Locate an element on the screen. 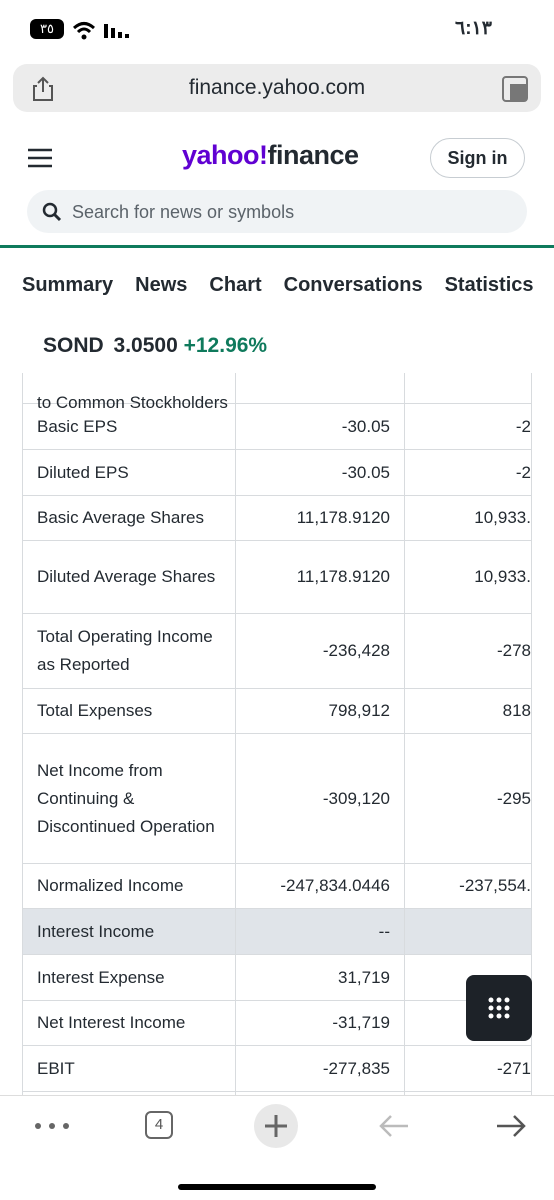 This screenshot has height=1200, width=554. cell-value: -309,120 is located at coordinates (320, 798).